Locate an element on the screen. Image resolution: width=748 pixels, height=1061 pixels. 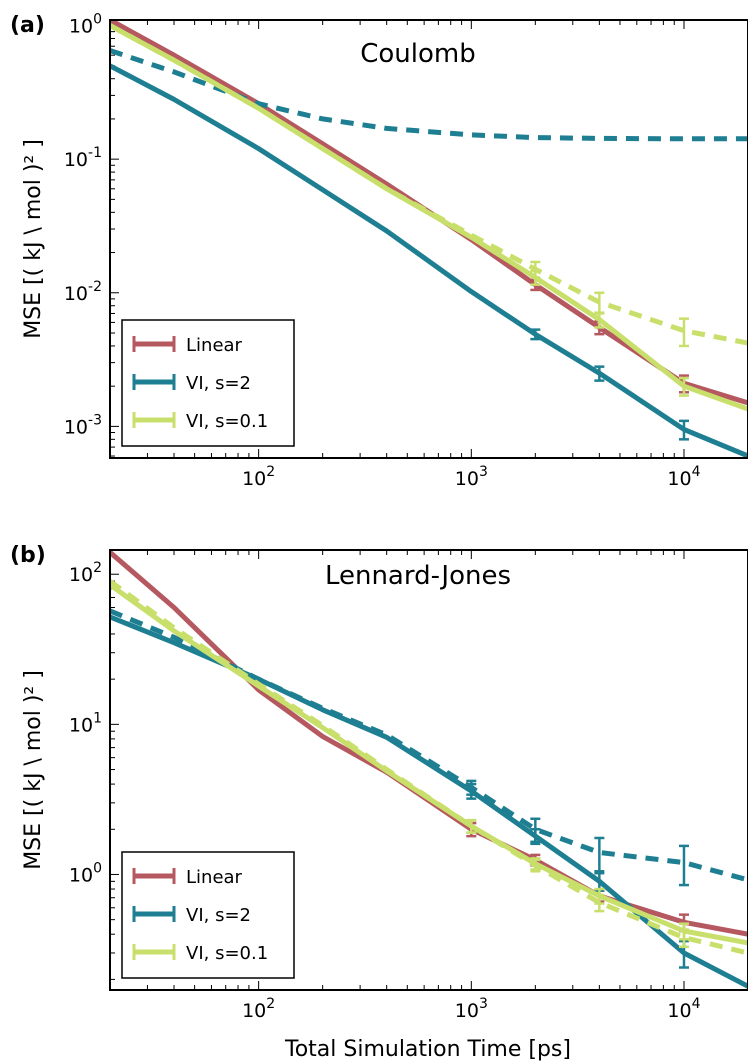
panel-b-ytick-label: 10¹ is located at coordinates (85, 723).